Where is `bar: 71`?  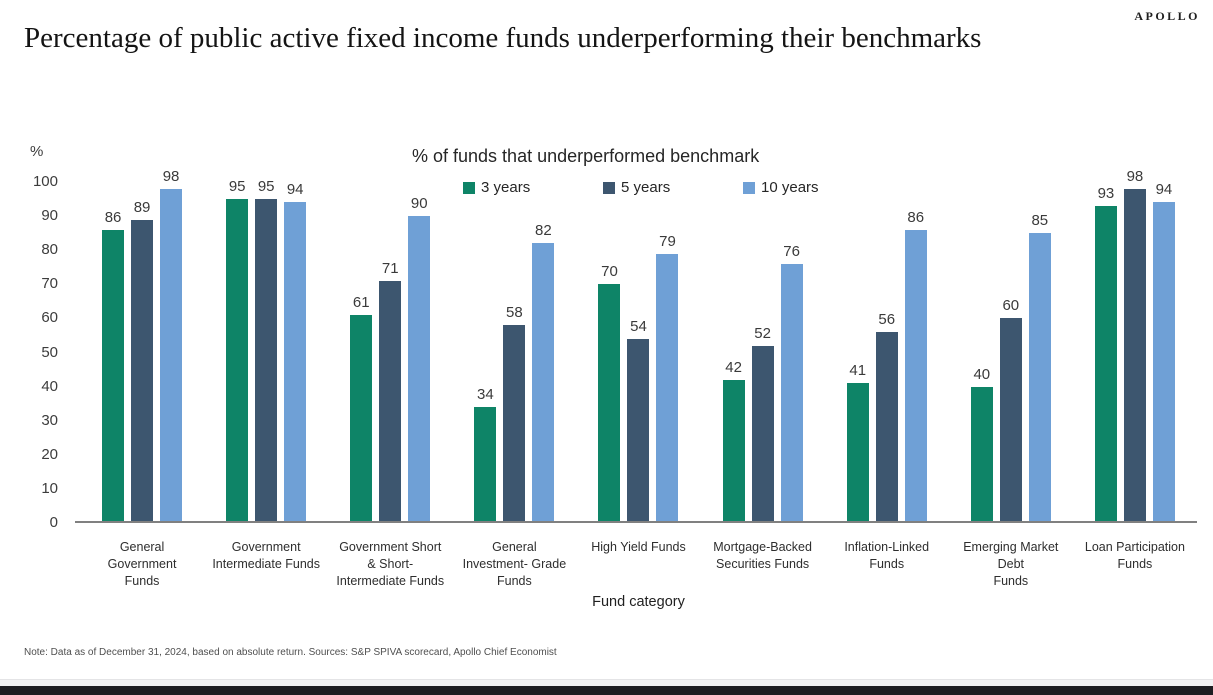 bar: 71 is located at coordinates (390, 391).